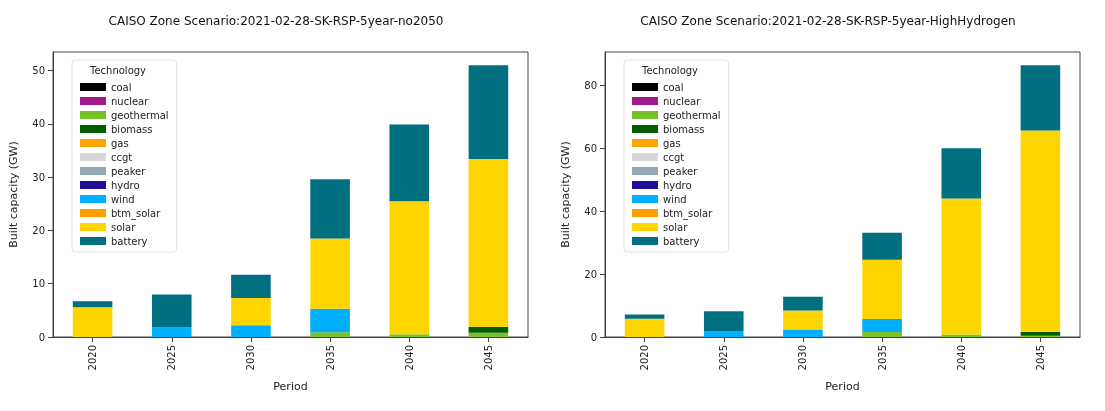 Image resolution: width=1105 pixels, height=411 pixels. Describe the element at coordinates (276, 21) in the screenshot. I see `chart-title: CAISO Zone Scenario:2021-02-28-SK-RSP-5year-no2050` at that location.